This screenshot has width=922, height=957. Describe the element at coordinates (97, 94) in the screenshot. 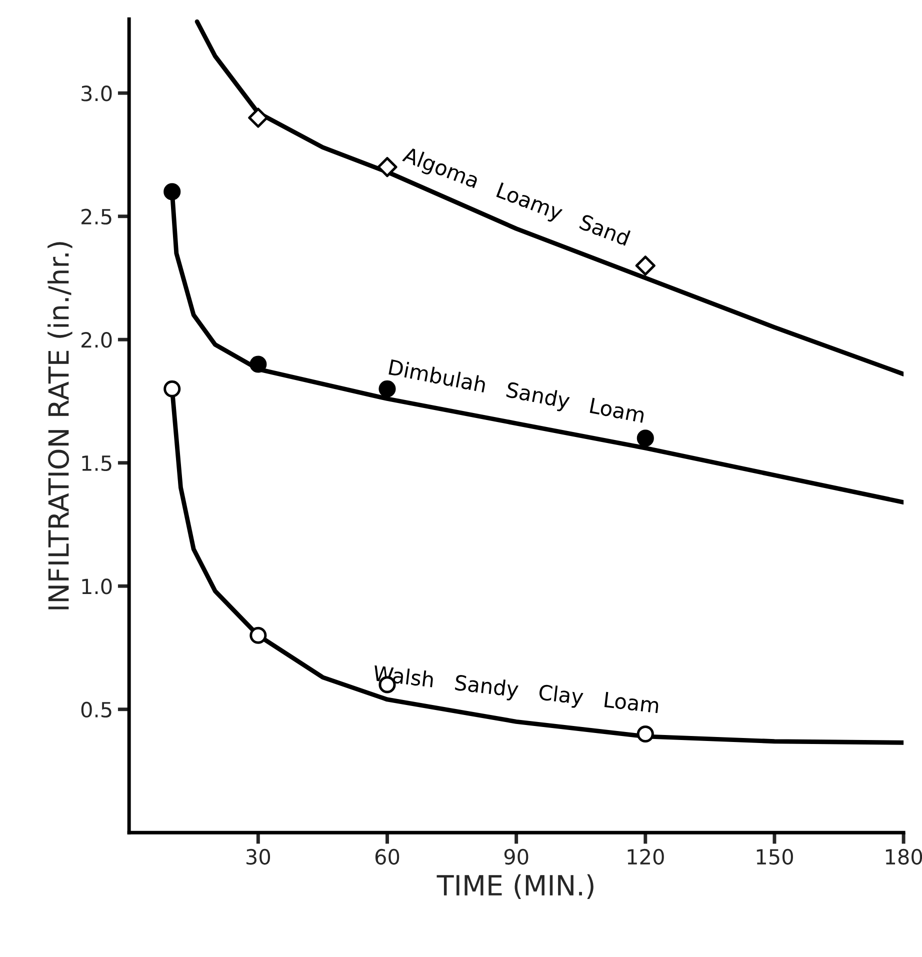

I see `y-tick-label: 3.0` at that location.